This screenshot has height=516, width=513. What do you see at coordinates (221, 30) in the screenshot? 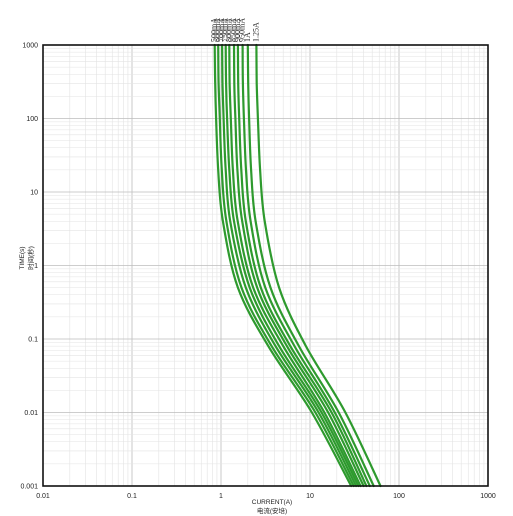
I see `series-label: 700mA` at bounding box center [221, 30].